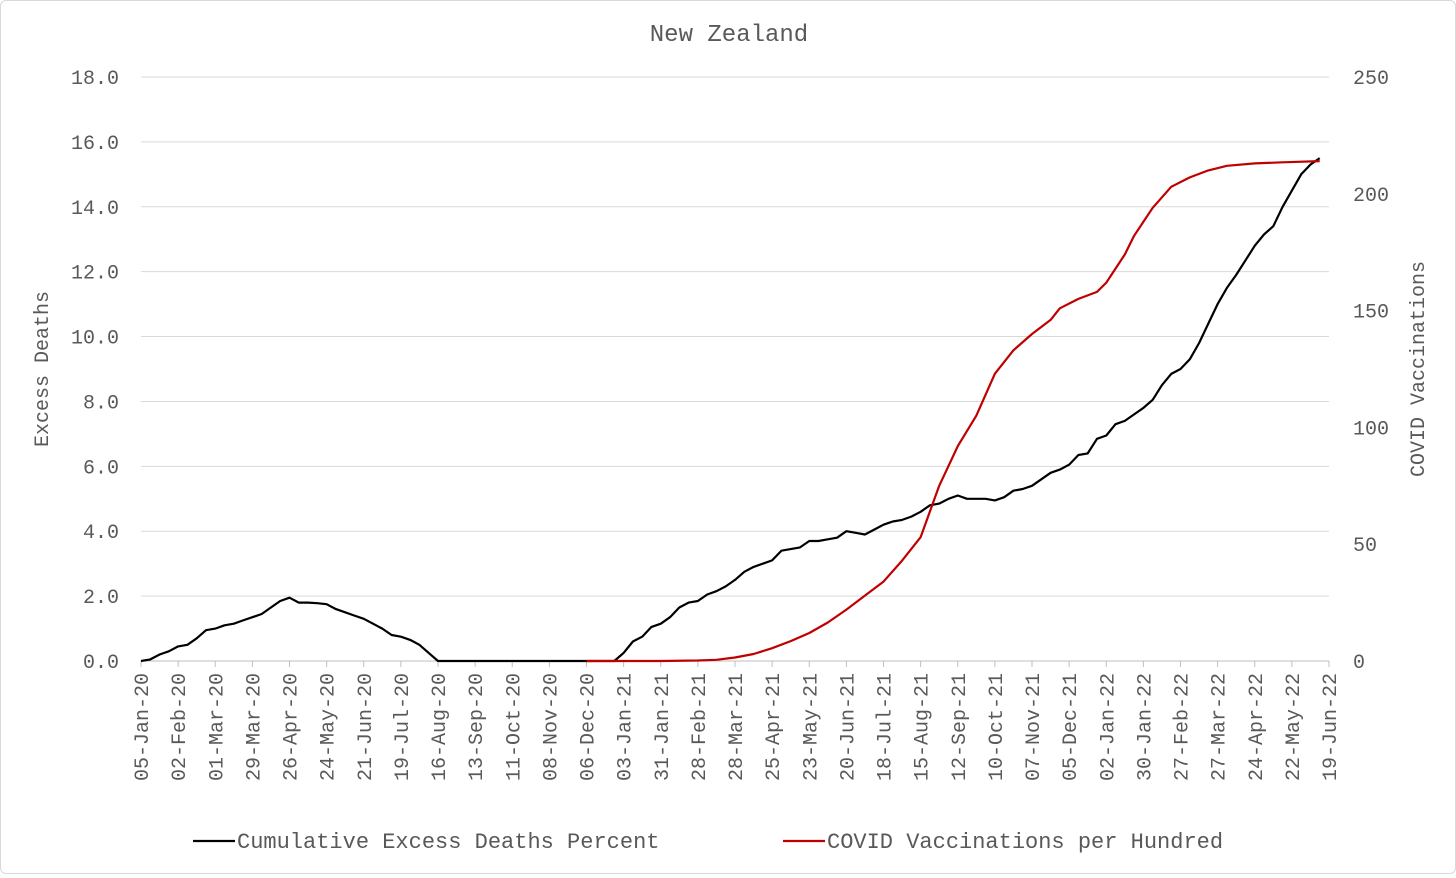 The width and height of the screenshot is (1456, 878). I want to click on x-tick-label: 07-Nov-21, so click(1034, 727).